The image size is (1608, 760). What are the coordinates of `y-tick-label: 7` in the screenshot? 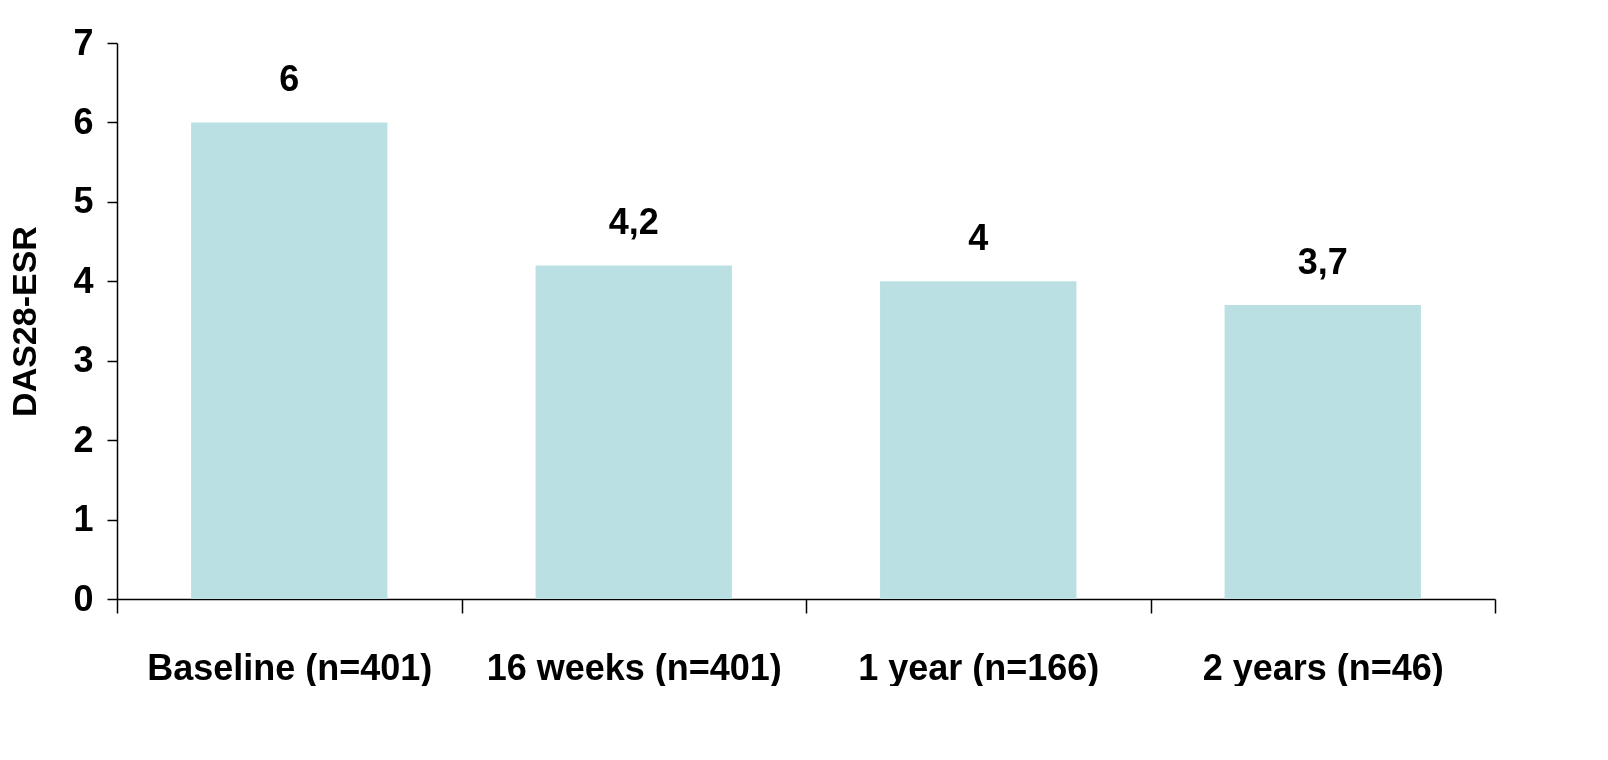 It's located at (83, 42).